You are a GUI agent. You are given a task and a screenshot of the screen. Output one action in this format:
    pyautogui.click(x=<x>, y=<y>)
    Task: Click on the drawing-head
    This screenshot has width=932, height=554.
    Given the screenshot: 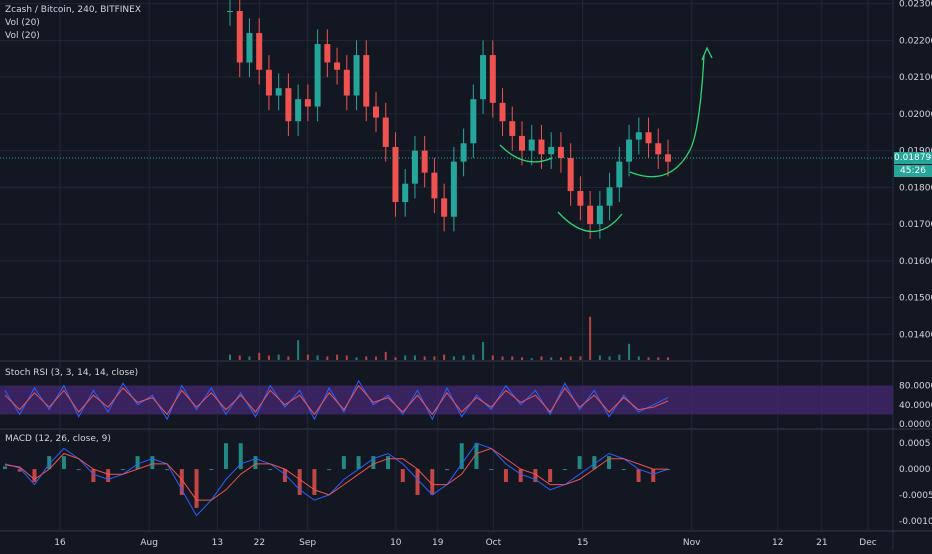 What is the action you would take?
    pyautogui.click(x=590, y=222)
    